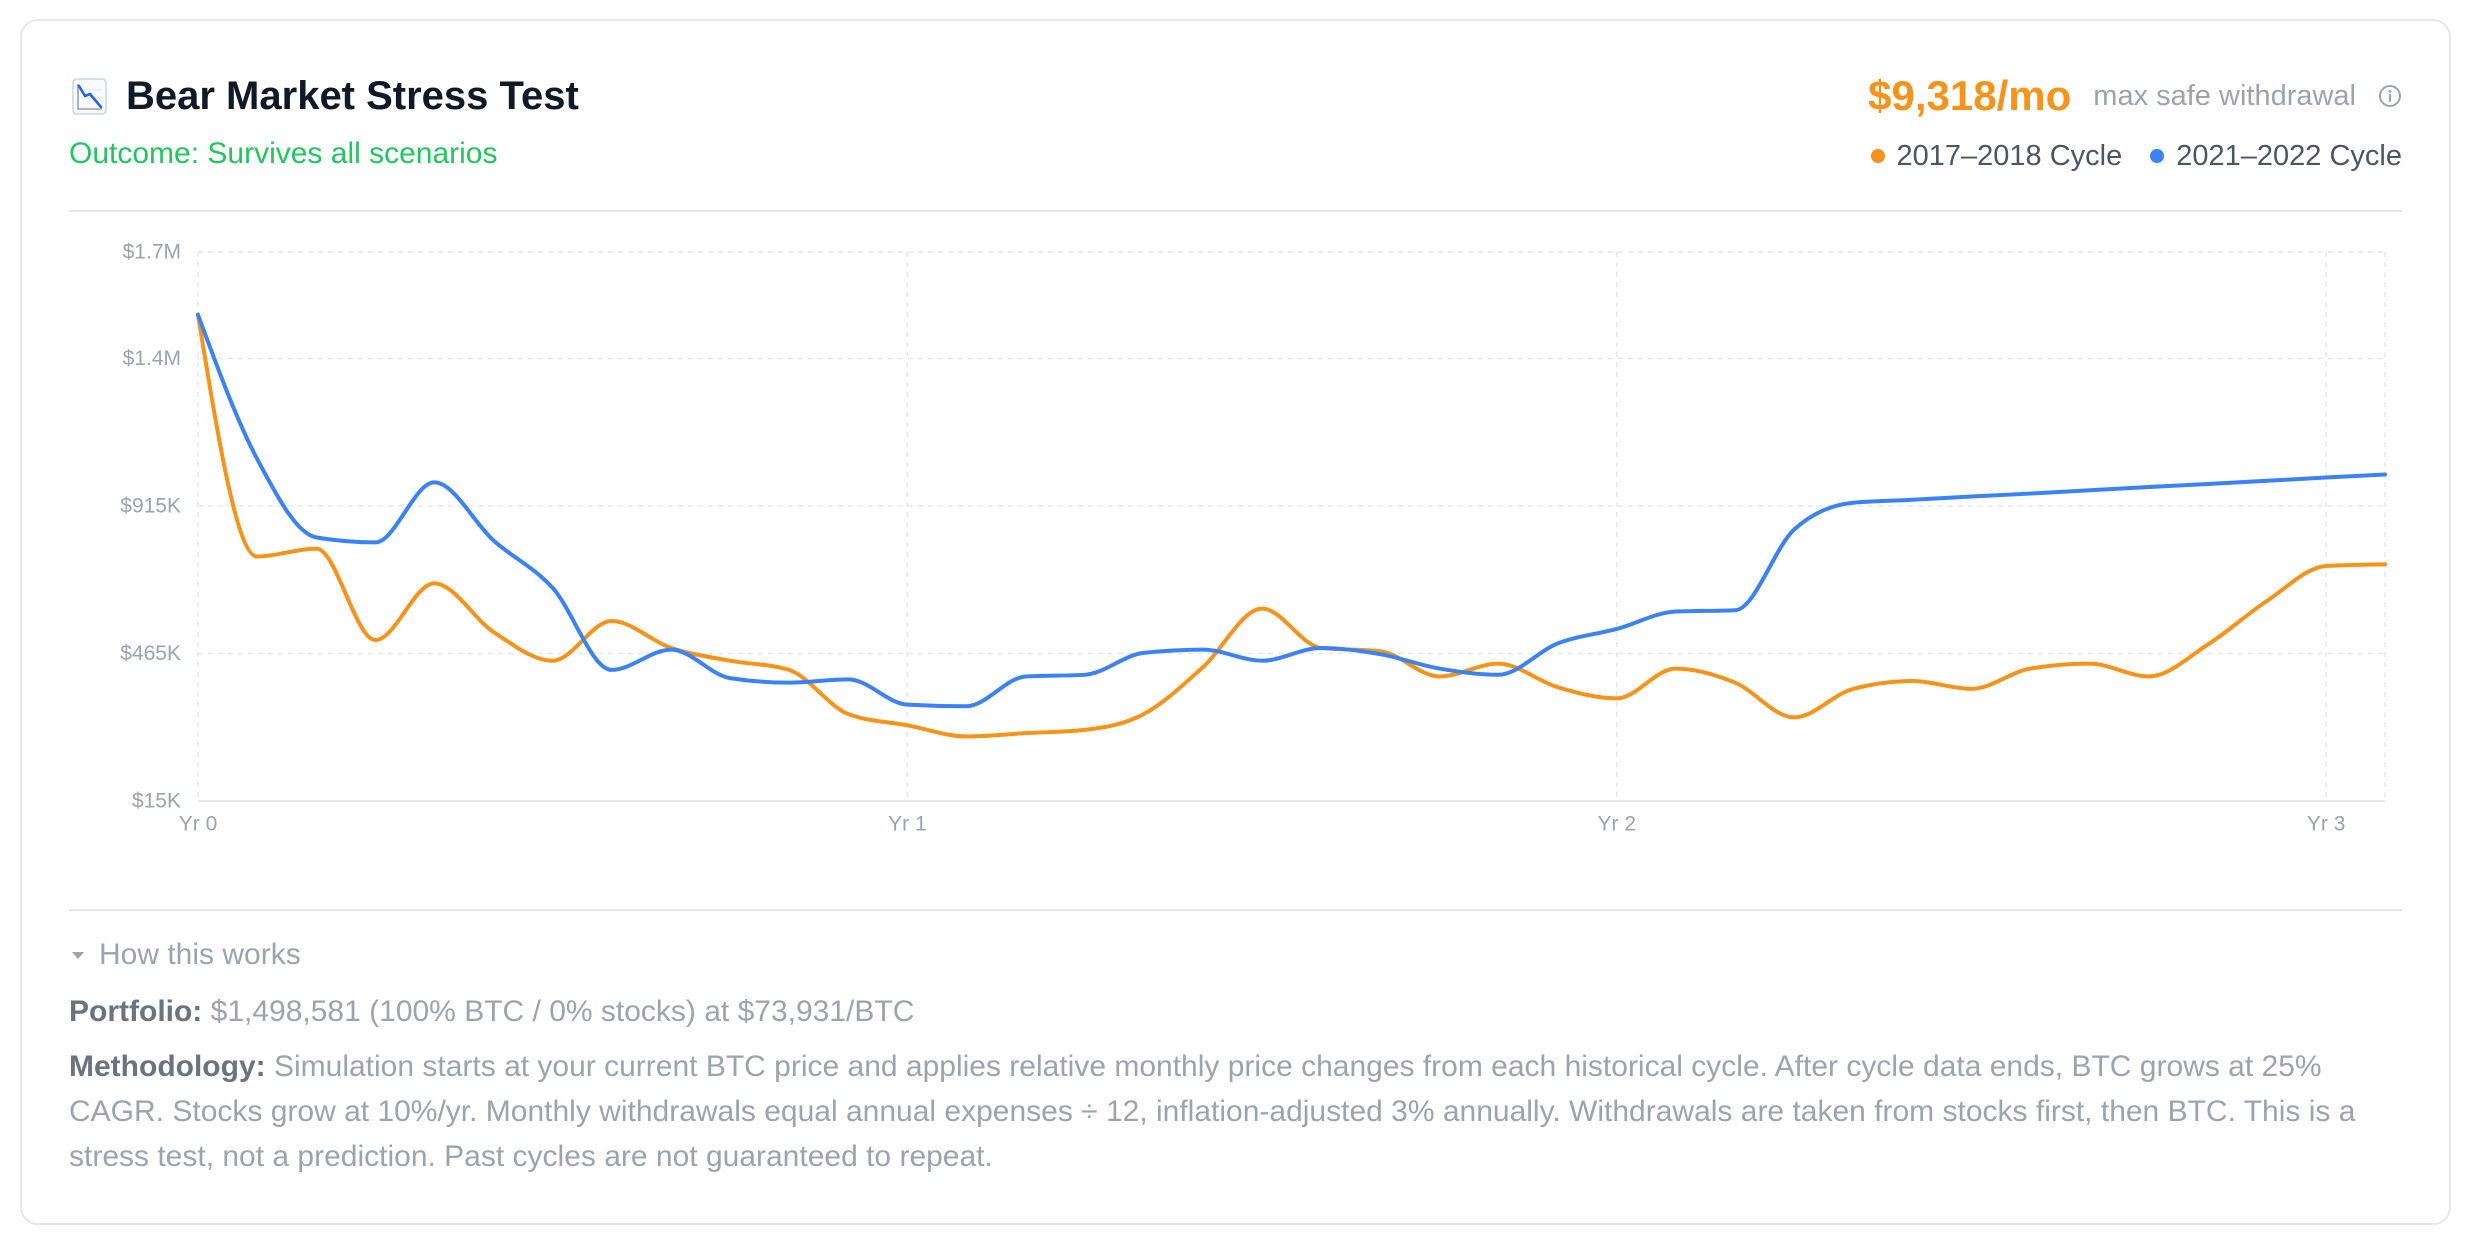 The height and width of the screenshot is (1256, 2470). What do you see at coordinates (200, 954) in the screenshot?
I see `toggle-label: How this works` at bounding box center [200, 954].